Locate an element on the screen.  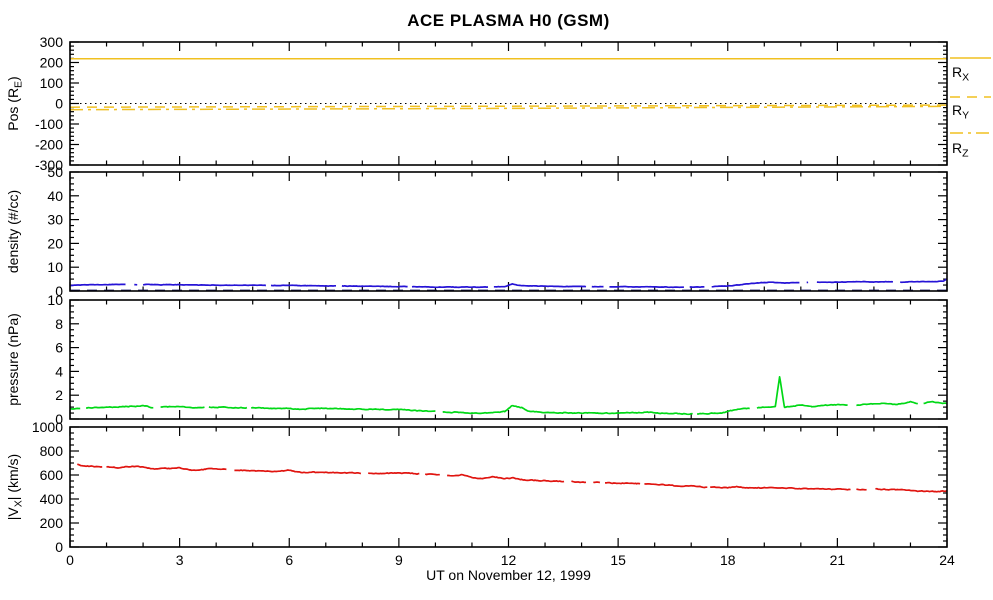
legend-label-RZ: RZ is located at coordinates (960, 150).